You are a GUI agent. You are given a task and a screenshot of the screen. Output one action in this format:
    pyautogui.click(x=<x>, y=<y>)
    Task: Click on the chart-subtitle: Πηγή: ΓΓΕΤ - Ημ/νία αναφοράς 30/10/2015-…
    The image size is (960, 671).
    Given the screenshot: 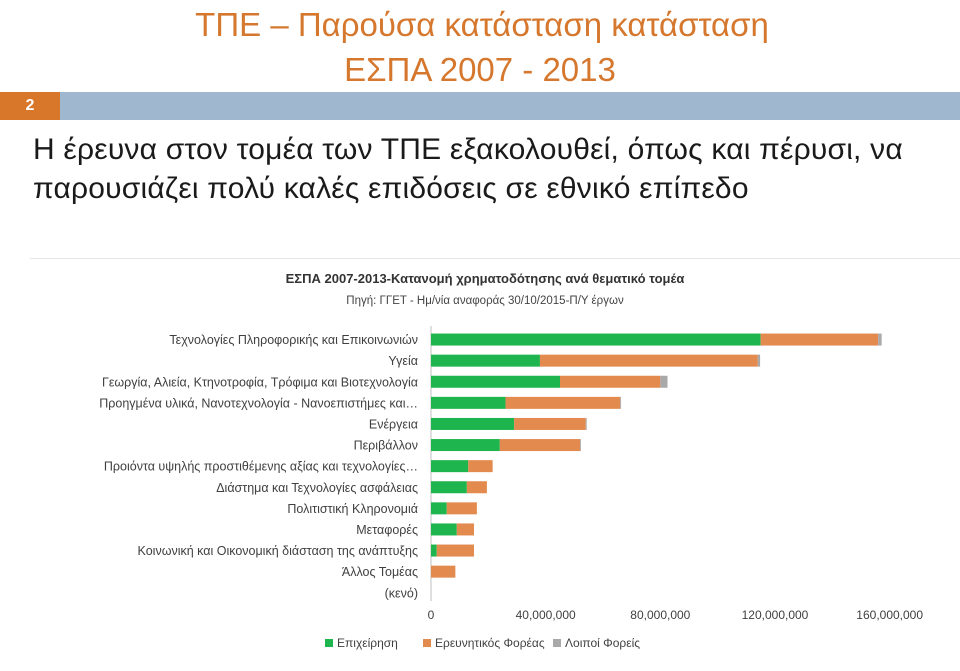 What is the action you would take?
    pyautogui.click(x=485, y=301)
    